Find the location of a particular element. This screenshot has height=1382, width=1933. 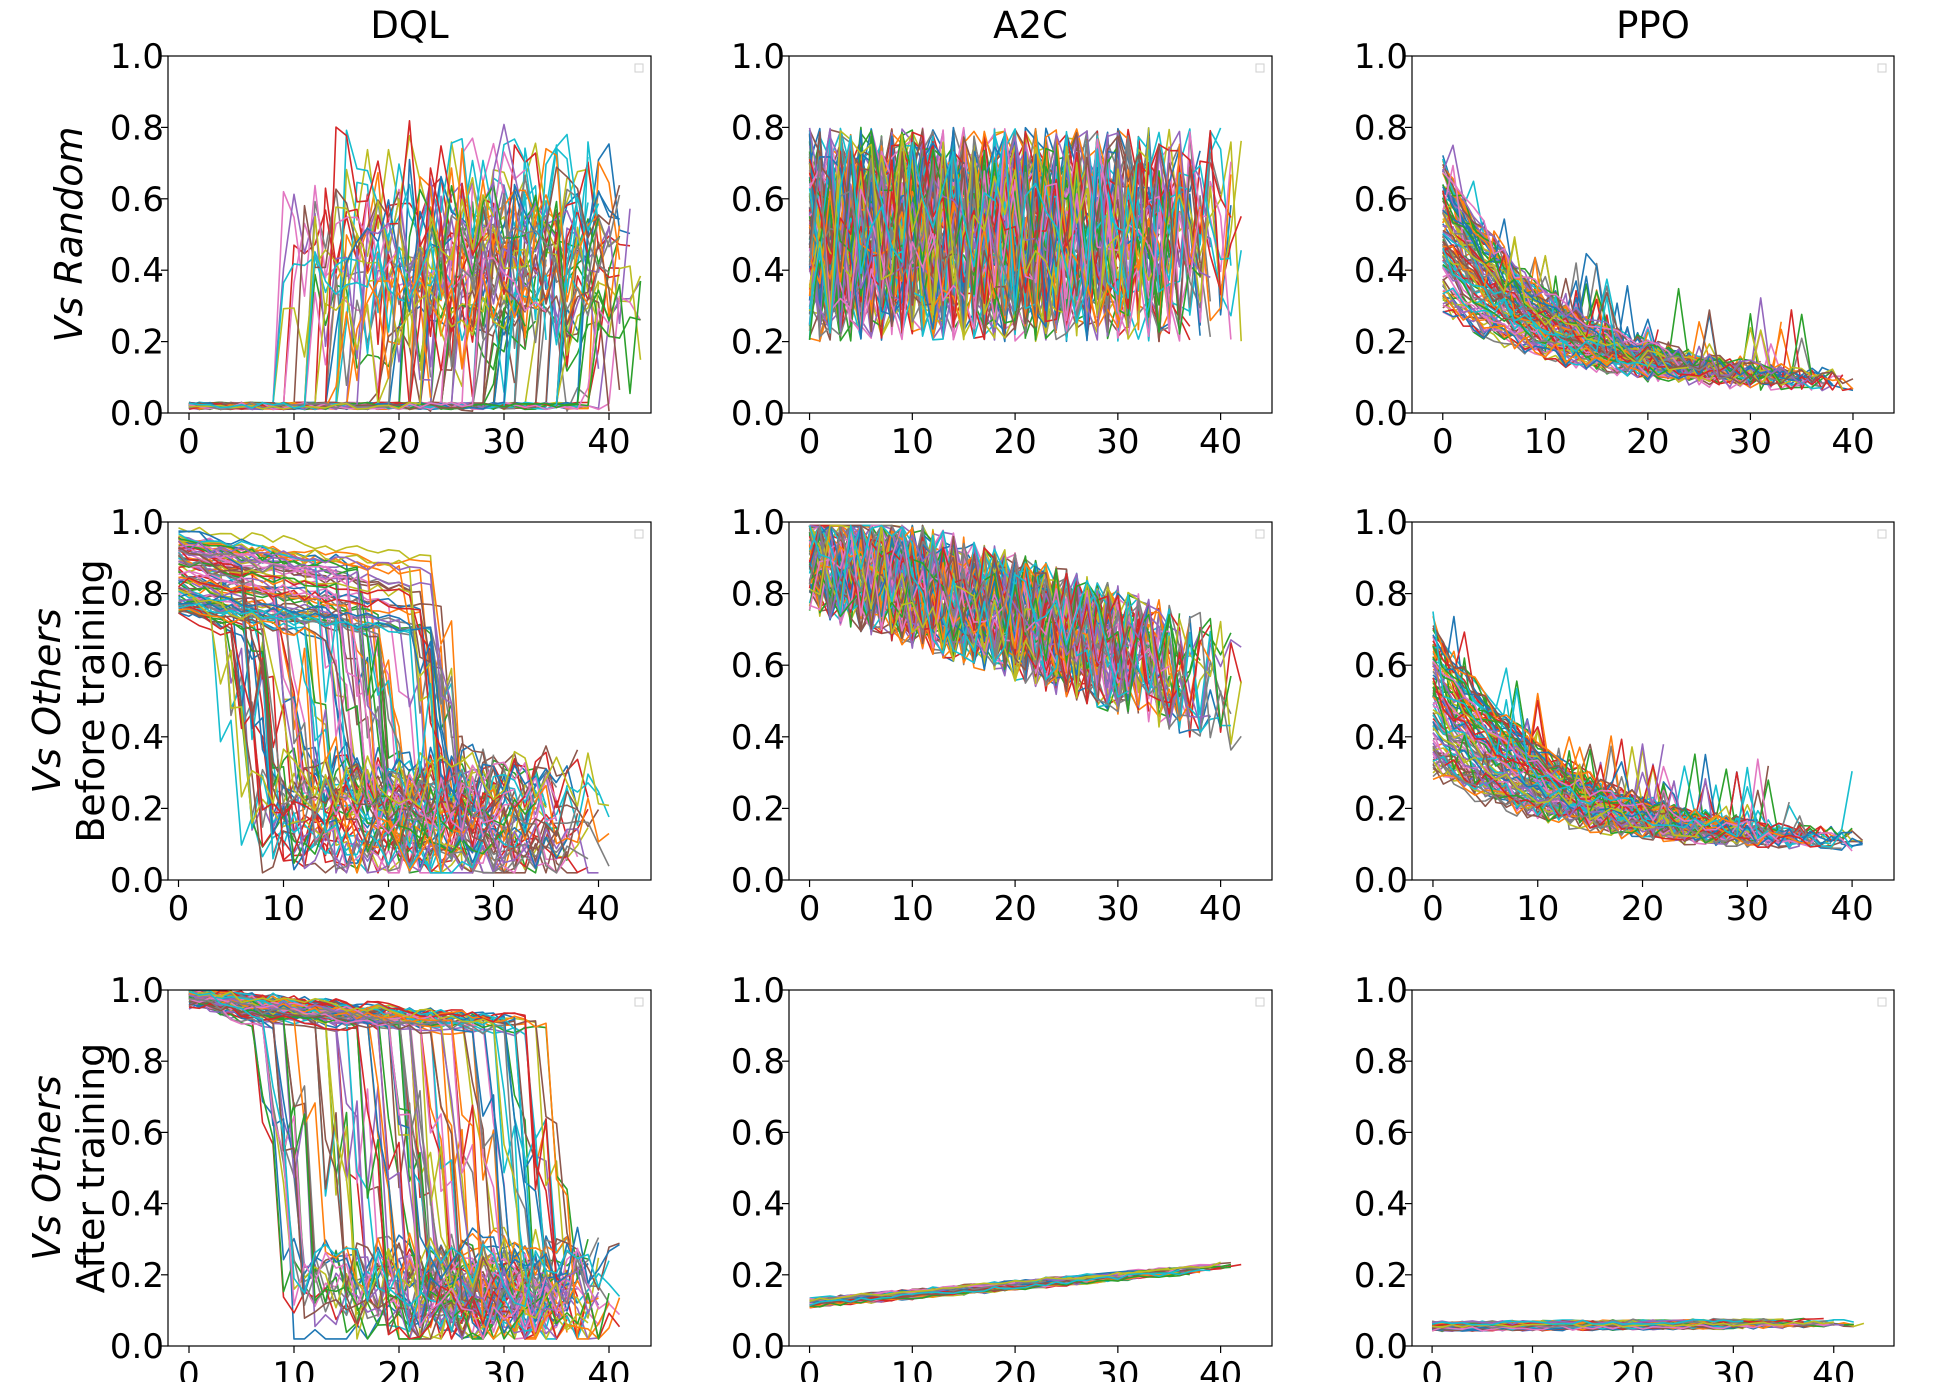

panel-r3-c2: 0.0 0.2 0.4 0.6 0.8 1.0 0 10 20 30 40 is located at coordinates (1002, 1176).